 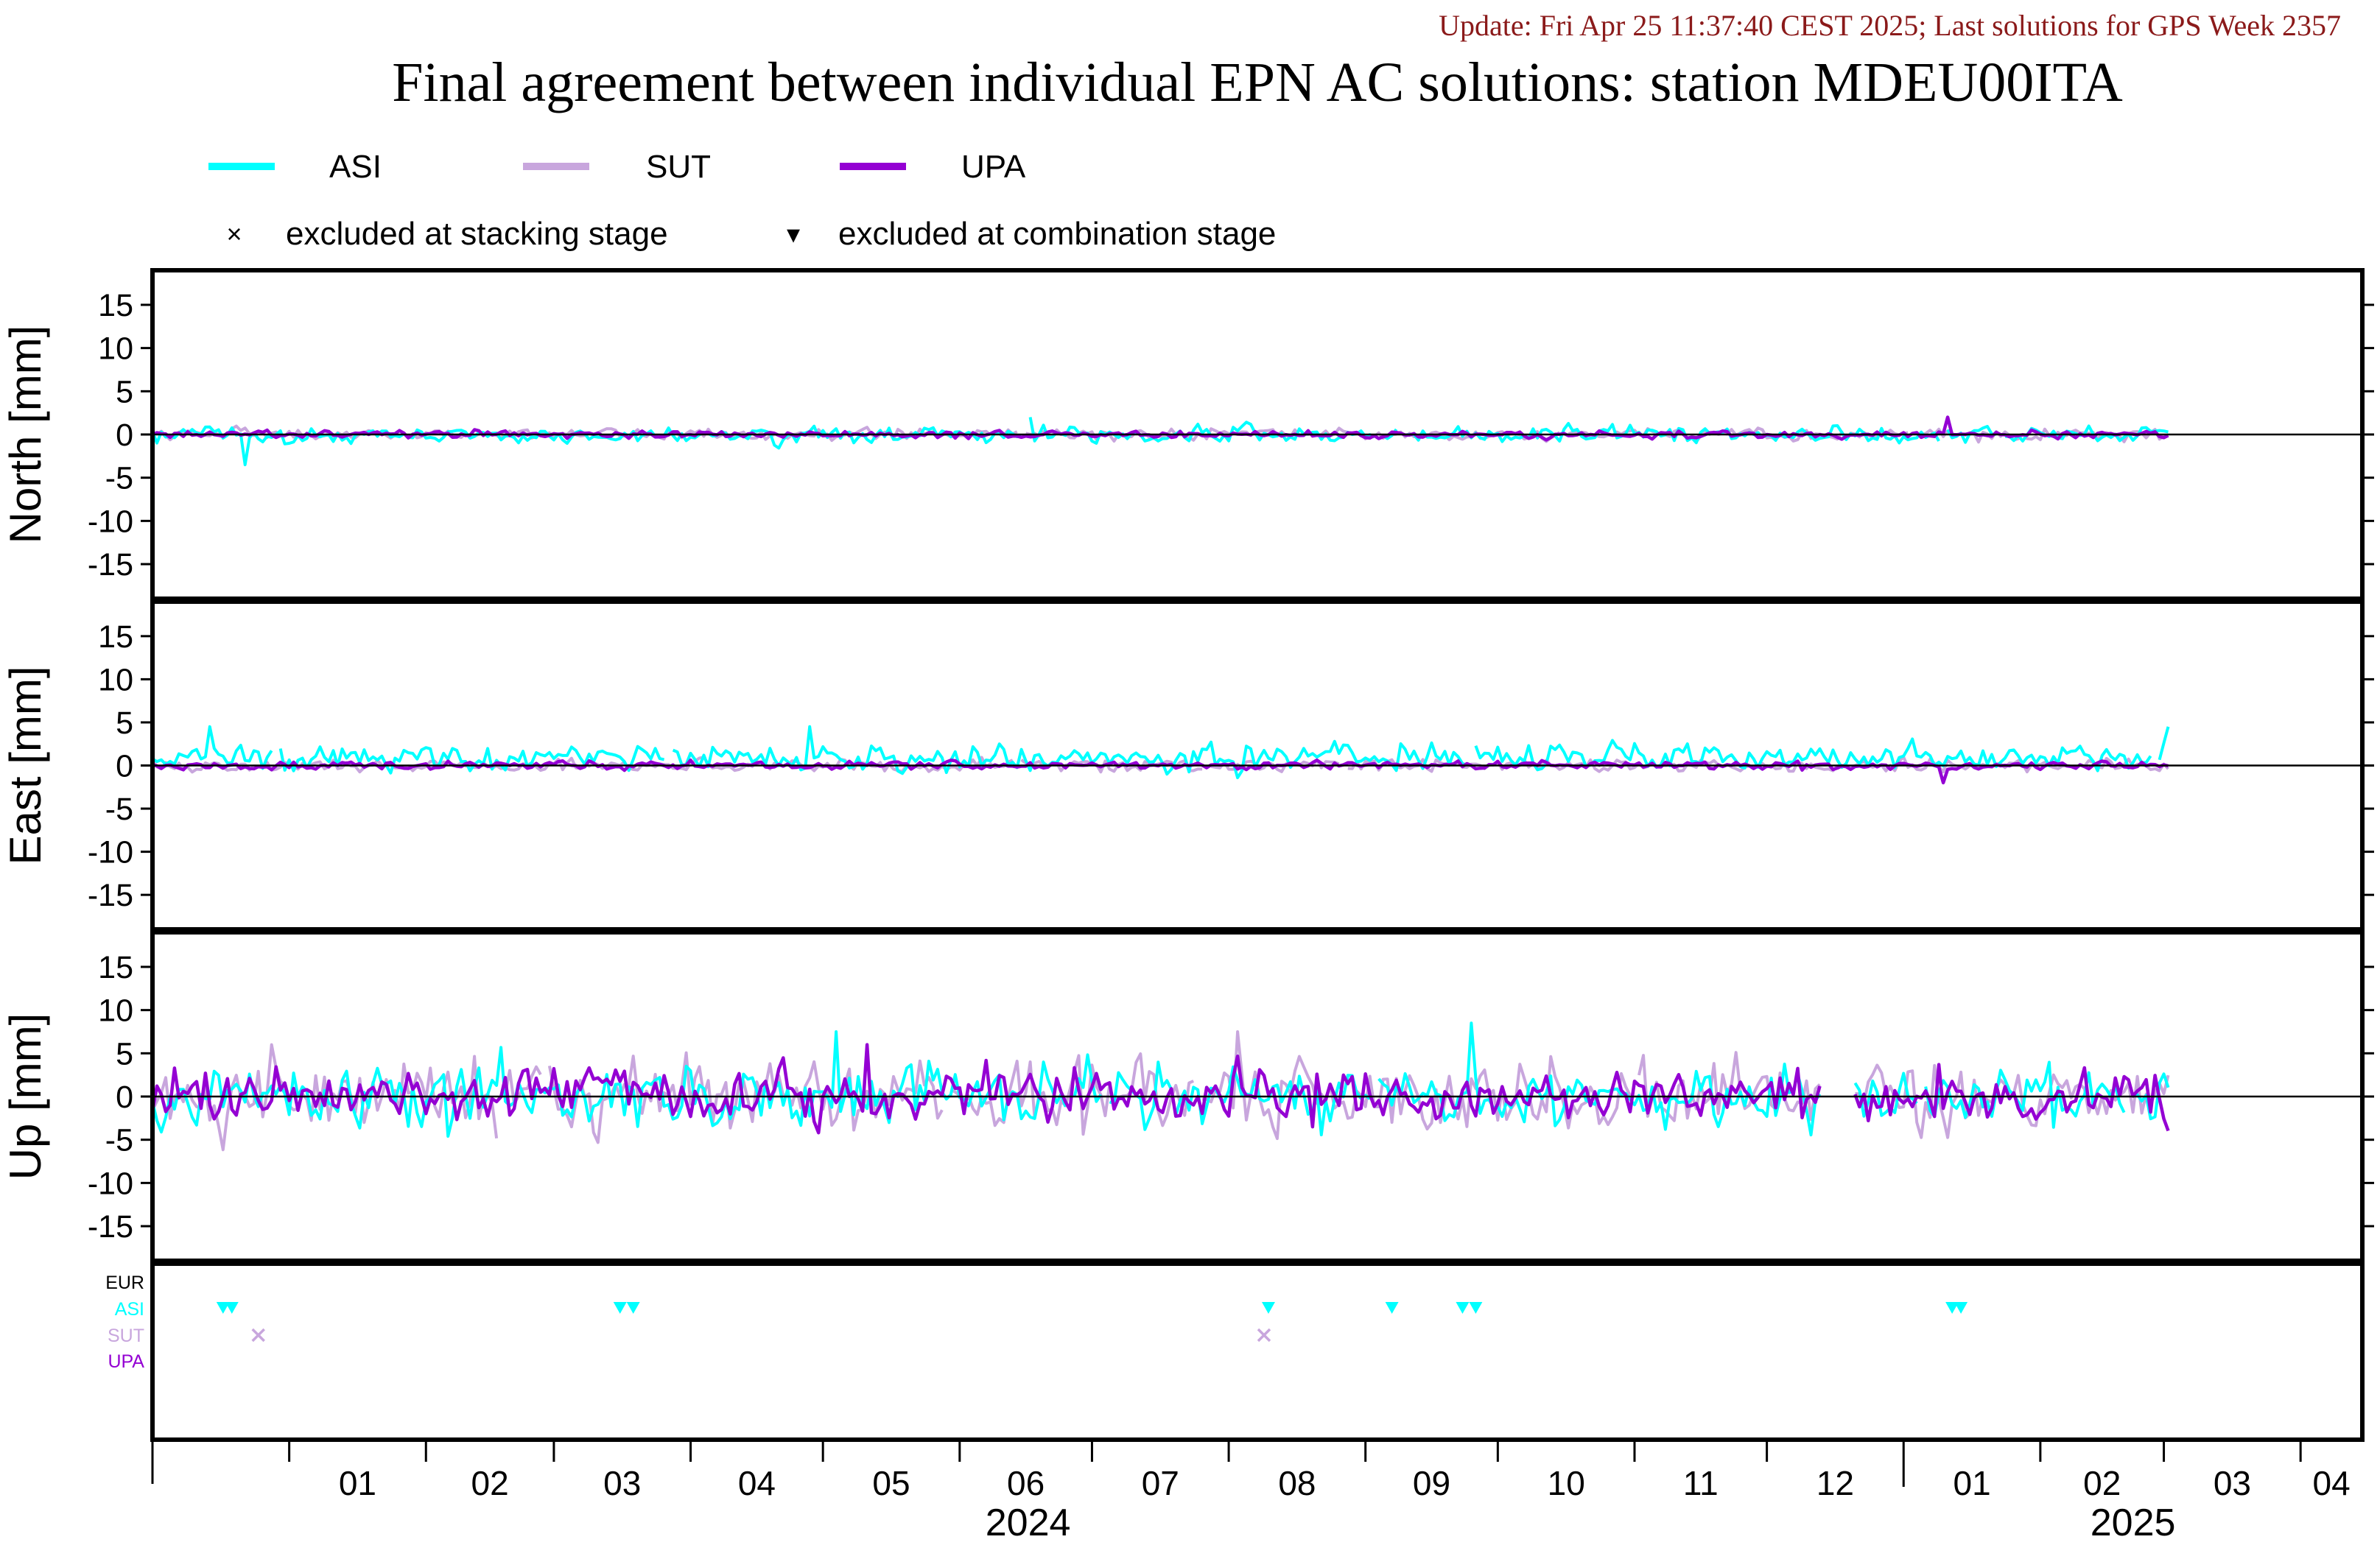 I want to click on month-label: 06, so click(x=1026, y=1483).